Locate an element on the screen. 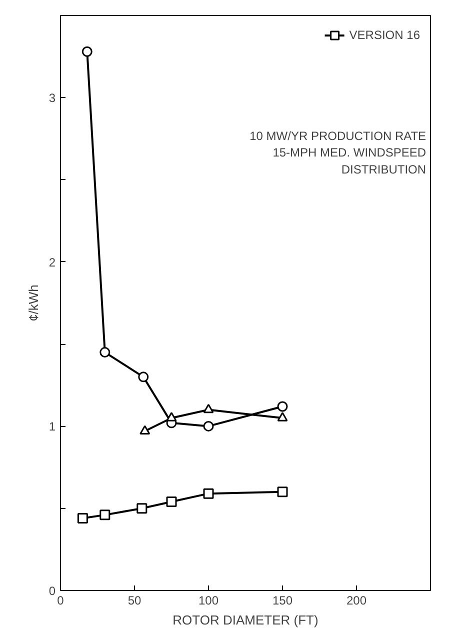 The height and width of the screenshot is (643, 470). y-axis-title: ¢/kWh is located at coordinates (33, 303).